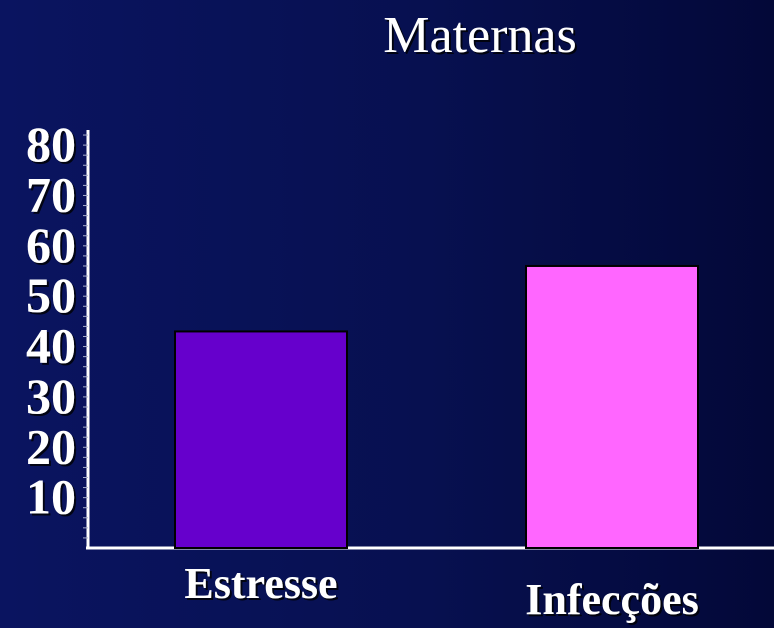 The width and height of the screenshot is (774, 628). I want to click on x-category-label-1: Infecções, so click(612, 599).